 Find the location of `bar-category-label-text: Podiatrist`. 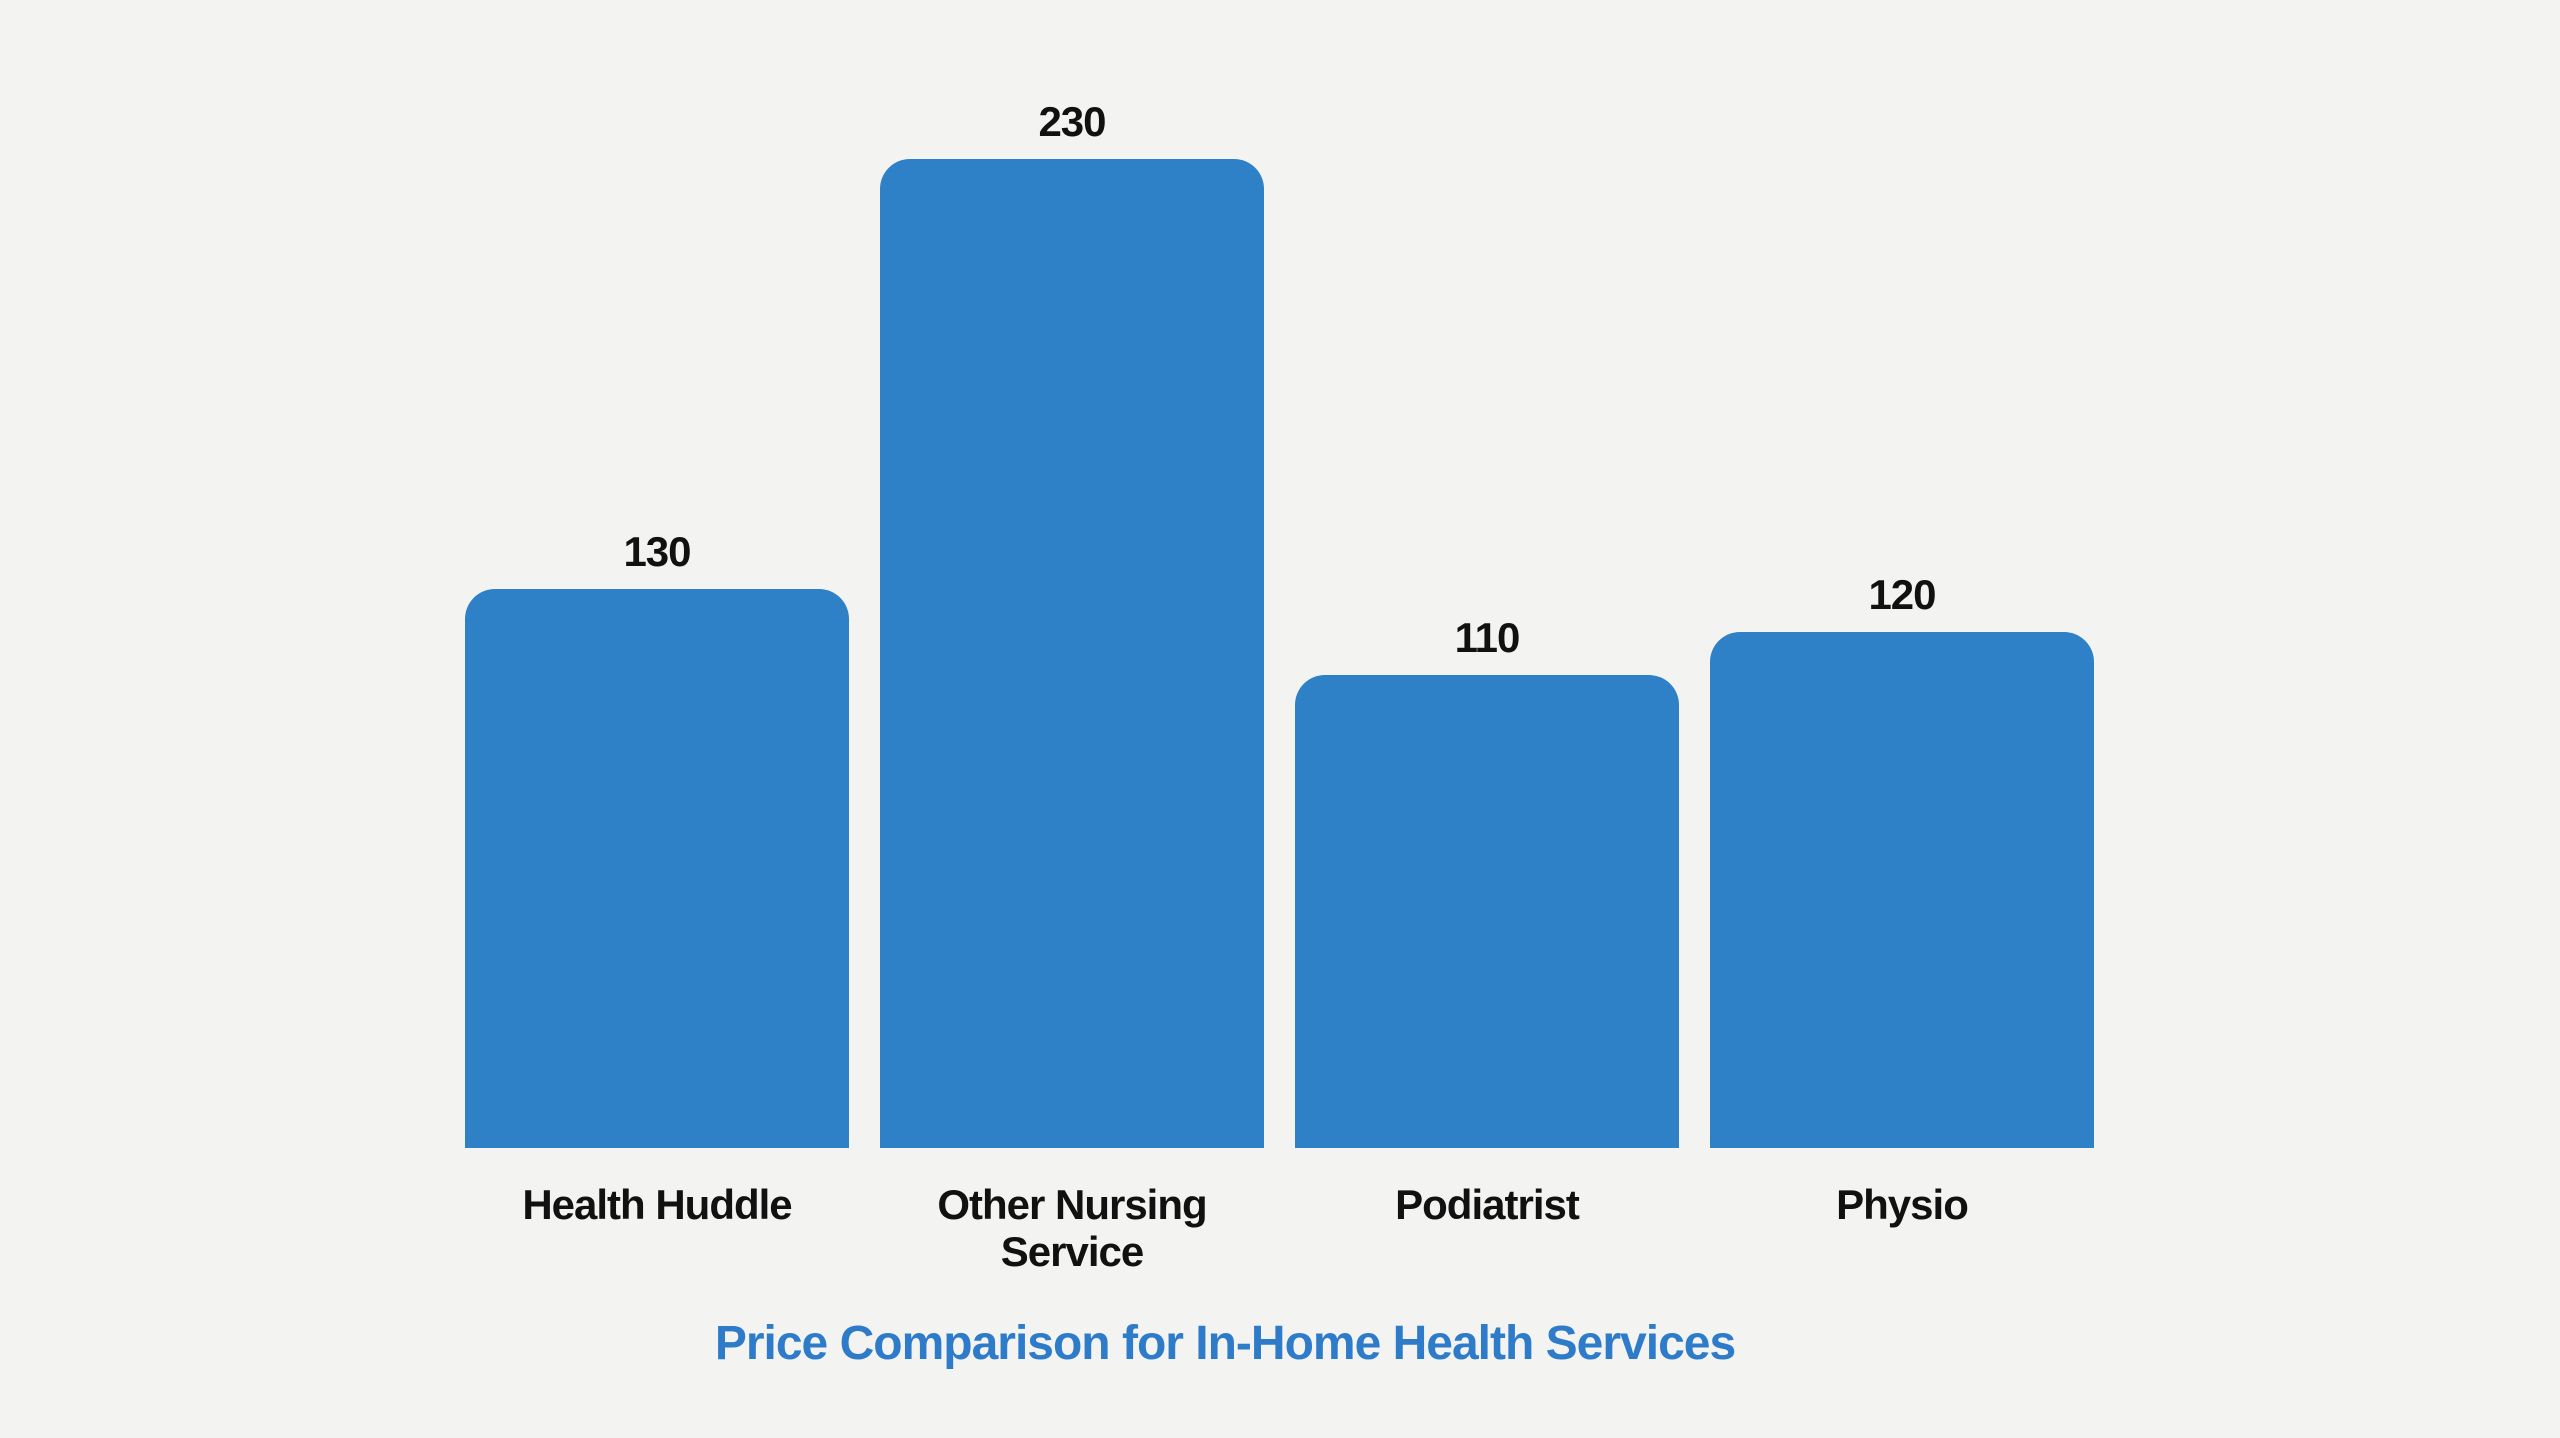

bar-category-label-text: Podiatrist is located at coordinates (1487, 1204).